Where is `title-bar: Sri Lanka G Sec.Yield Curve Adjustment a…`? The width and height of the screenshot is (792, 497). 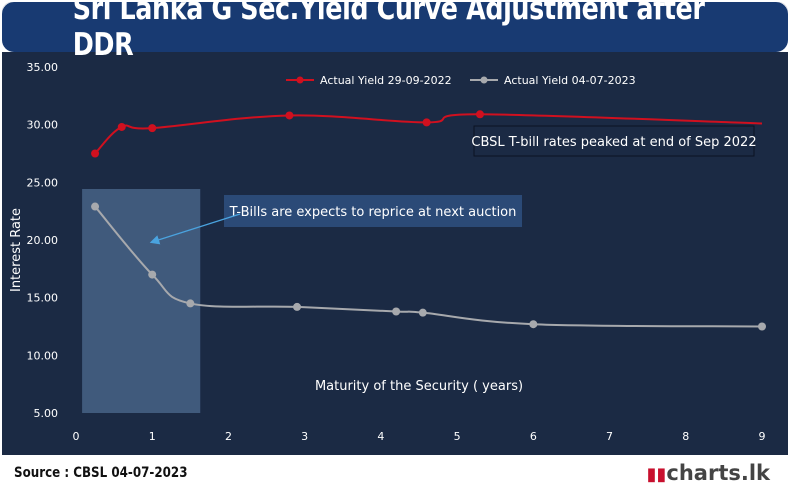
title-bar: Sri Lanka G Sec.Yield Curve Adjustment a… is located at coordinates (395, 31).